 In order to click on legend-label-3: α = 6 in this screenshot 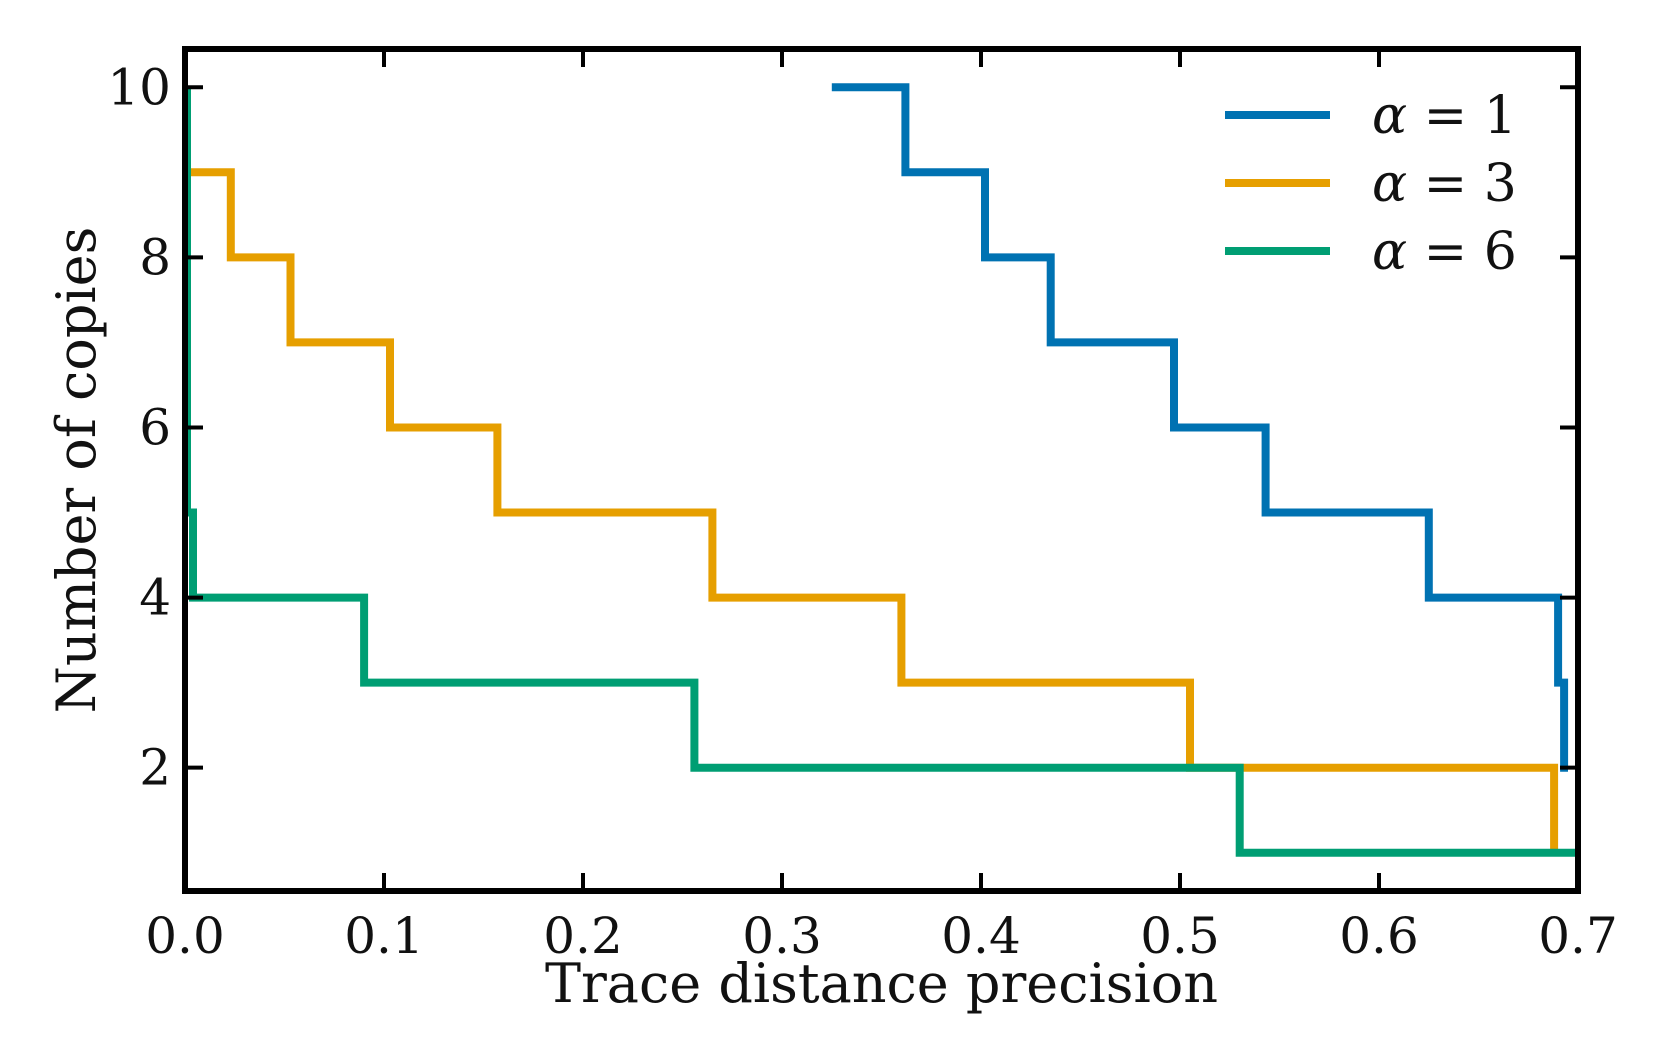, I will do `click(1444, 252)`.